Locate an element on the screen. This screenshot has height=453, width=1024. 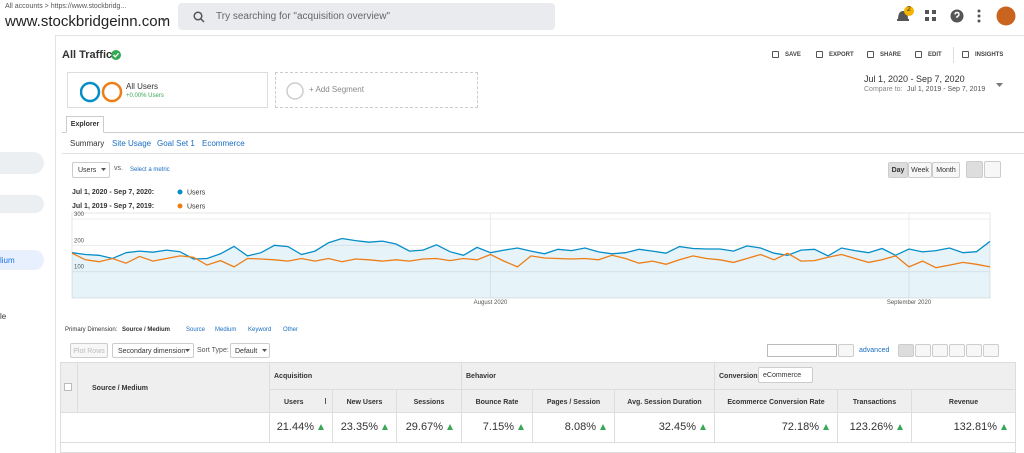
divider is located at coordinates (953, 55).